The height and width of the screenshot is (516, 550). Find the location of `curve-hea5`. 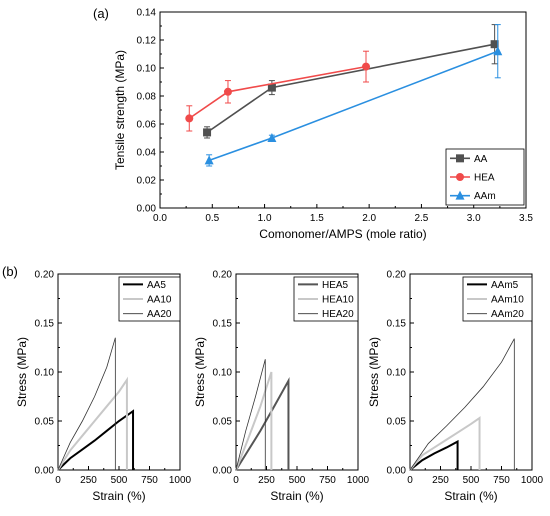

curve-hea5 is located at coordinates (262, 423).